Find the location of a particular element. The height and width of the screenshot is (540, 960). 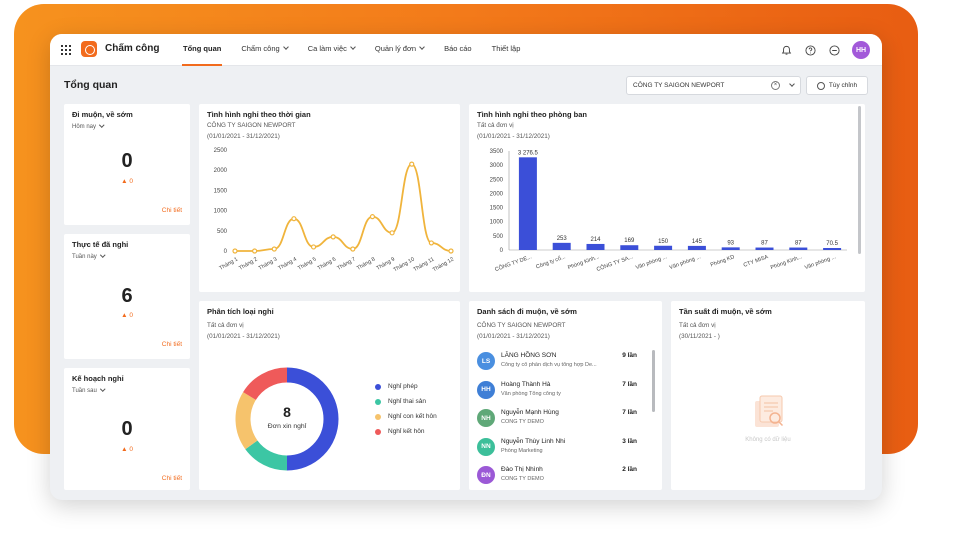

card-title: Tần suất đi muộn, về sớm is located at coordinates (725, 311).